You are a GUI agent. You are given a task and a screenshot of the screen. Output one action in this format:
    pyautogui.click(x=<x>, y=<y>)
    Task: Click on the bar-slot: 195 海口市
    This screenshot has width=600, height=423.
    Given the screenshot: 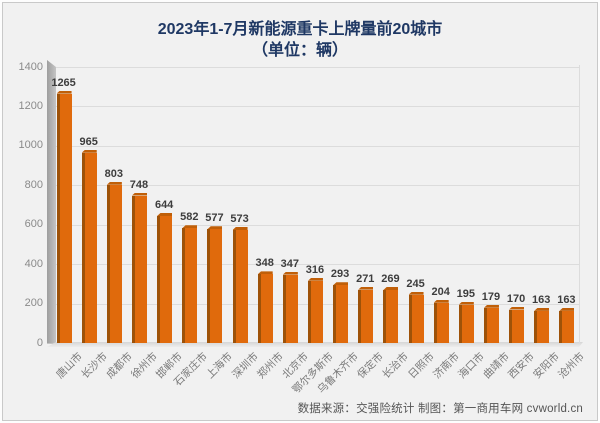 What is the action you would take?
    pyautogui.click(x=470, y=224)
    